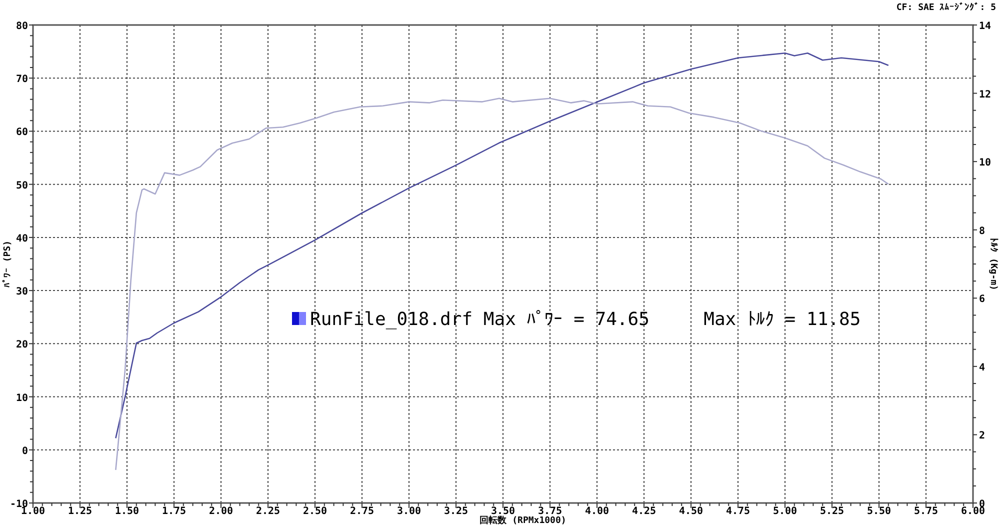  I want to click on y2-tick-label: 8, so click(982, 231).